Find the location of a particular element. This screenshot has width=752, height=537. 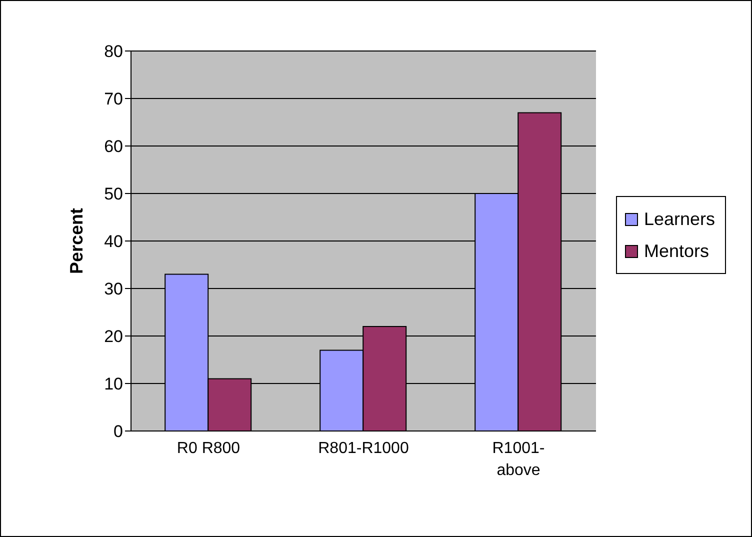

x-tick-label: R1001-above is located at coordinates (518, 459).